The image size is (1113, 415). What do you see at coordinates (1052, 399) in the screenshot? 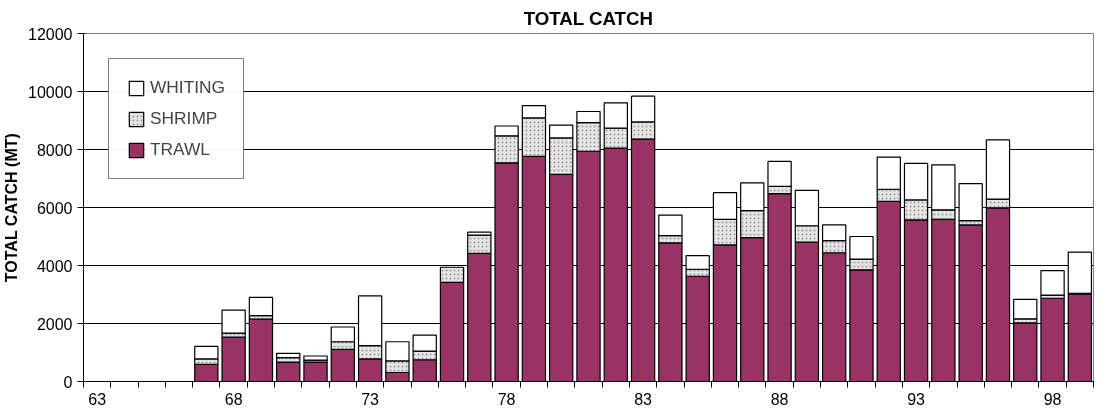
I see `x-tick-label: 98` at bounding box center [1052, 399].